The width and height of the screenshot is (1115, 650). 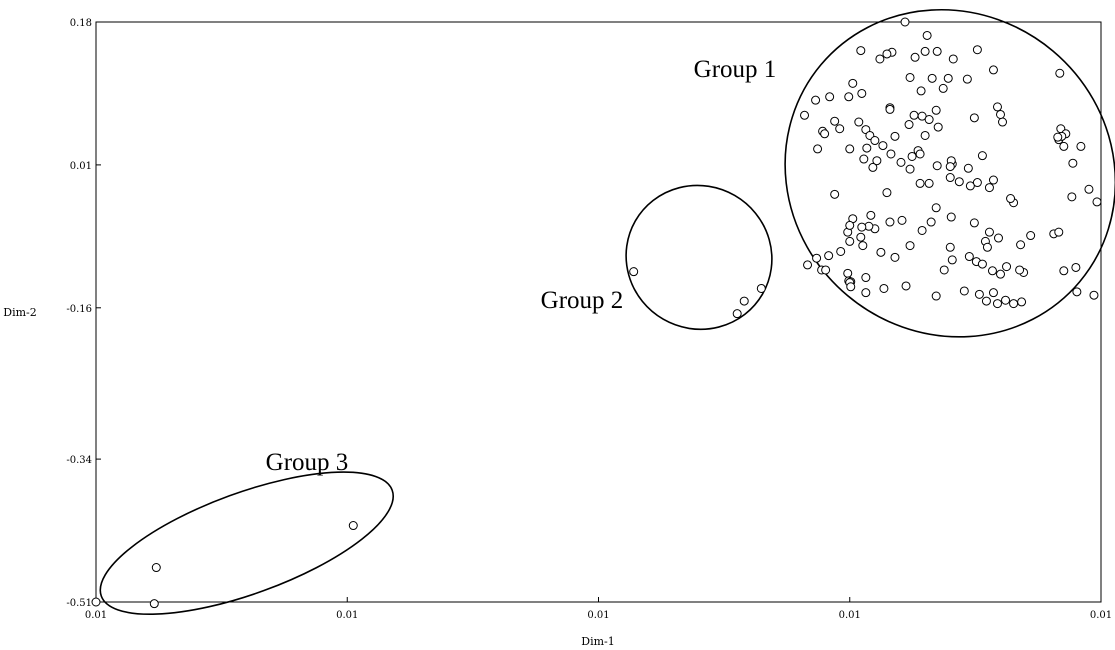 I want to click on y-tick-label: 0.01, so click(x=81, y=166).